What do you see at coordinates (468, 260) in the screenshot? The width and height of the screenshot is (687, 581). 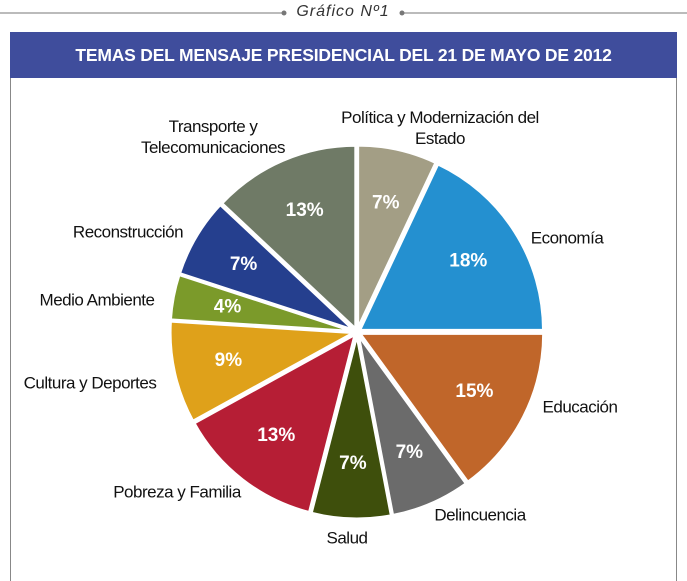 I see `value-label: 18%` at bounding box center [468, 260].